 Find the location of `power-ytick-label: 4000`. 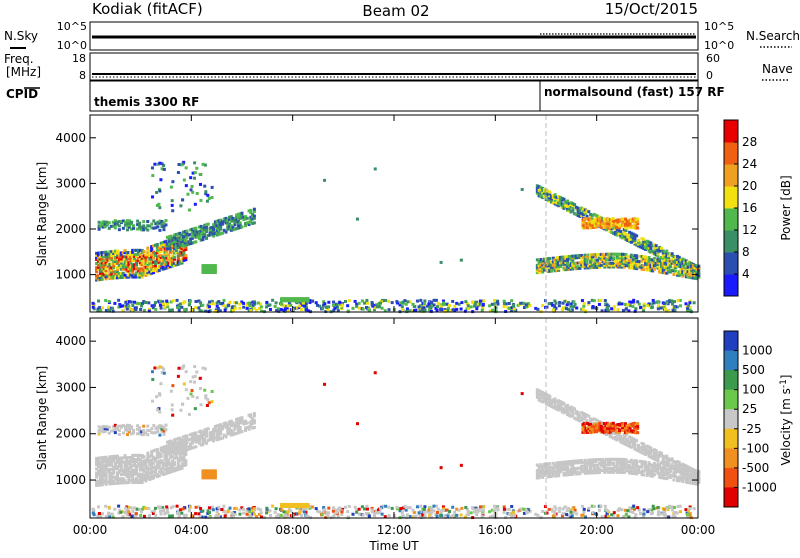

power-ytick-label: 4000 is located at coordinates (70, 138).